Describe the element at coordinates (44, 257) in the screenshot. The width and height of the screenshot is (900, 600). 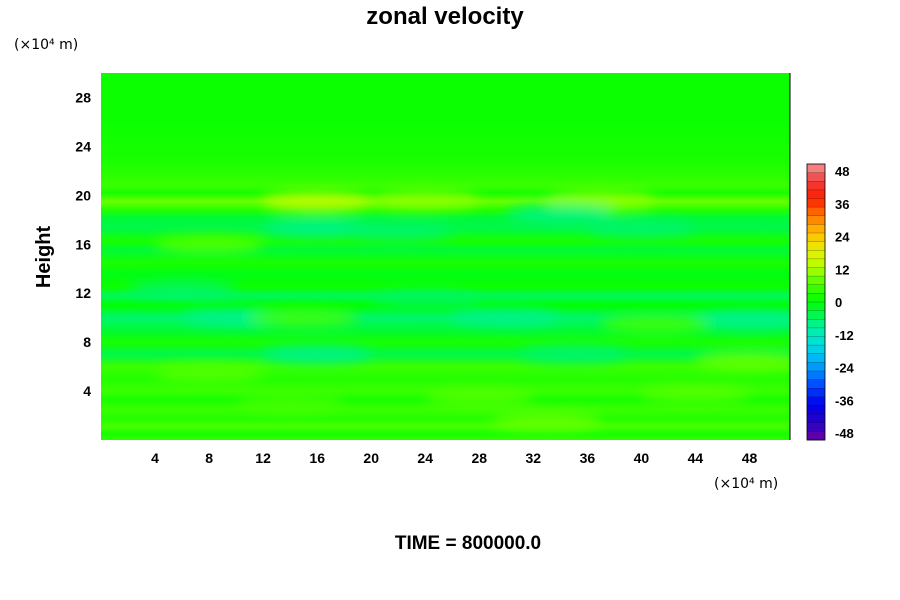
I see `y-axis-label: Height` at that location.